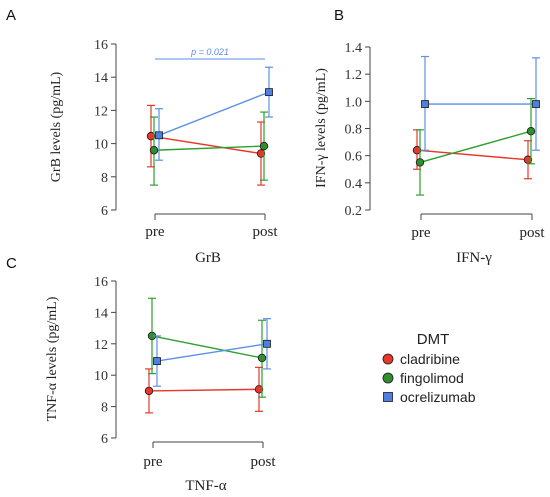 Image resolution: width=550 pixels, height=497 pixels. What do you see at coordinates (205, 486) in the screenshot?
I see `x-axis-title: TNF-α` at bounding box center [205, 486].